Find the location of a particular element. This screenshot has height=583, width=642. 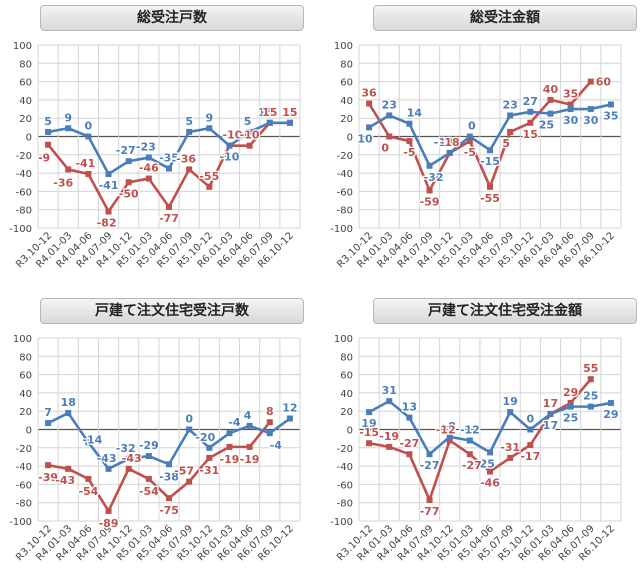

data-label: 8 is located at coordinates (270, 411).